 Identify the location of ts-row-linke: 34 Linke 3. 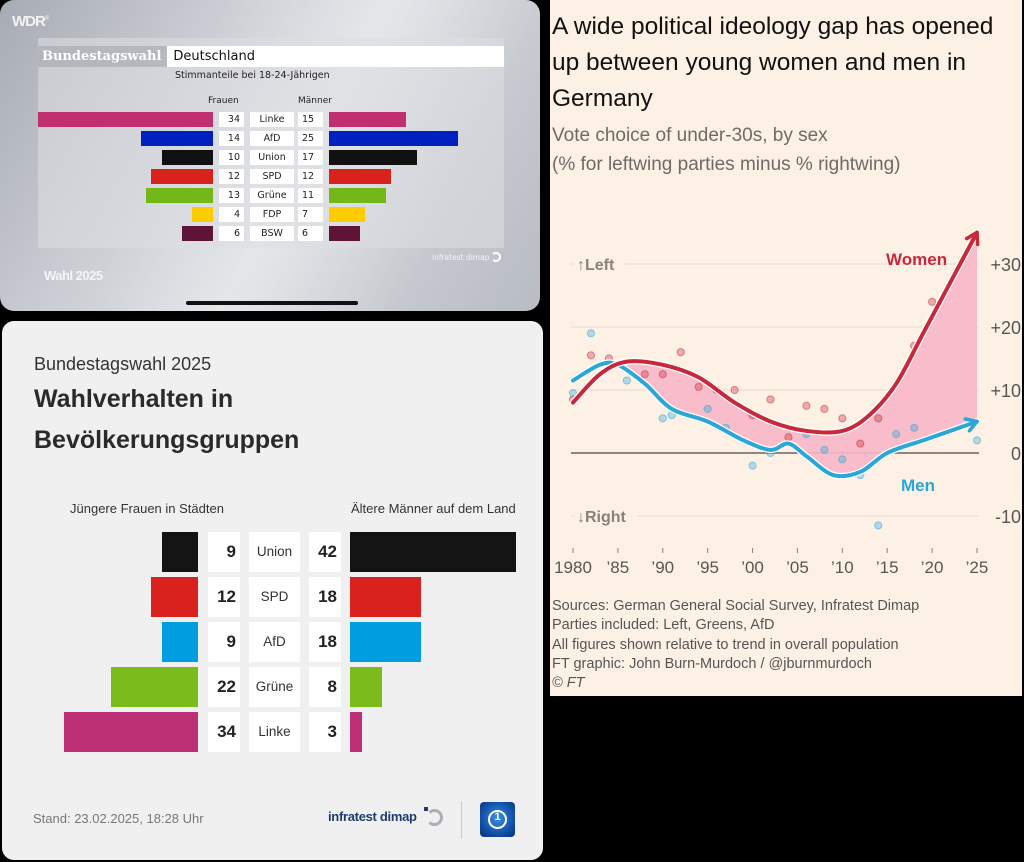
(272, 732).